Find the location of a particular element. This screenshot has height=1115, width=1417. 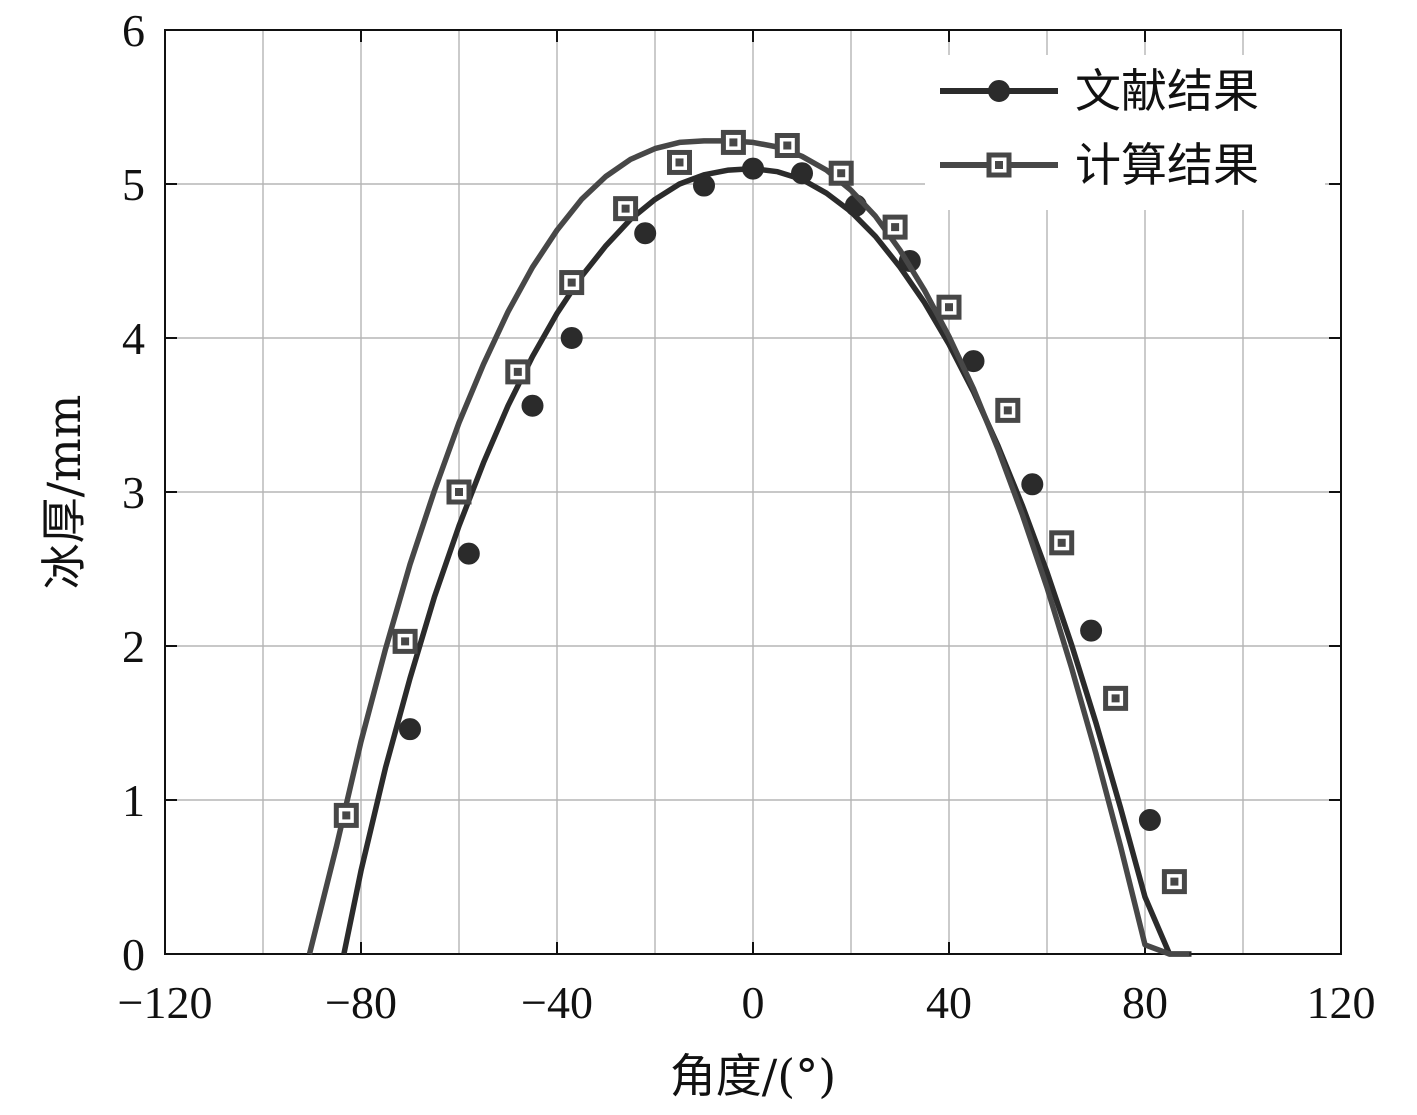

legend-item-2: 计算结果 is located at coordinates (1099, 165).